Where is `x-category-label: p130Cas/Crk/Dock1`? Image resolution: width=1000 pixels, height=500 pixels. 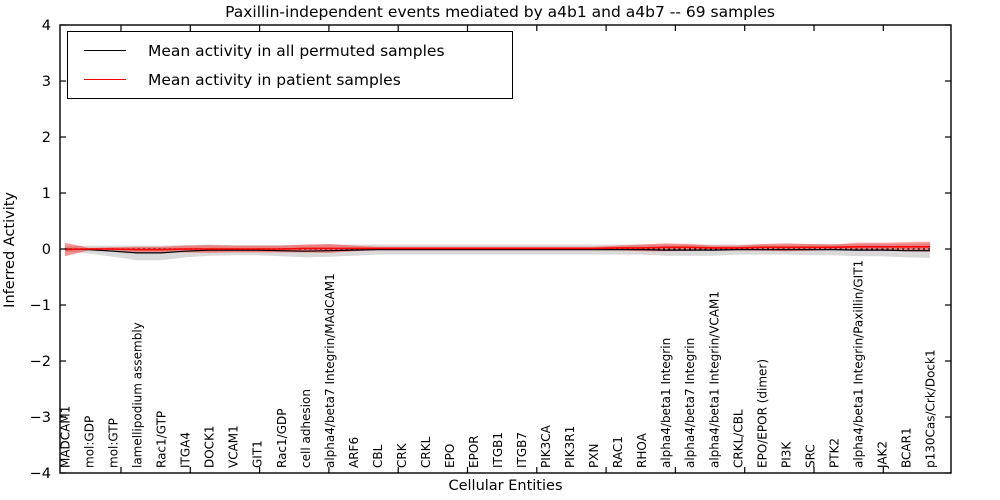
x-category-label: p130Cas/Crk/Dock1 is located at coordinates (931, 408).